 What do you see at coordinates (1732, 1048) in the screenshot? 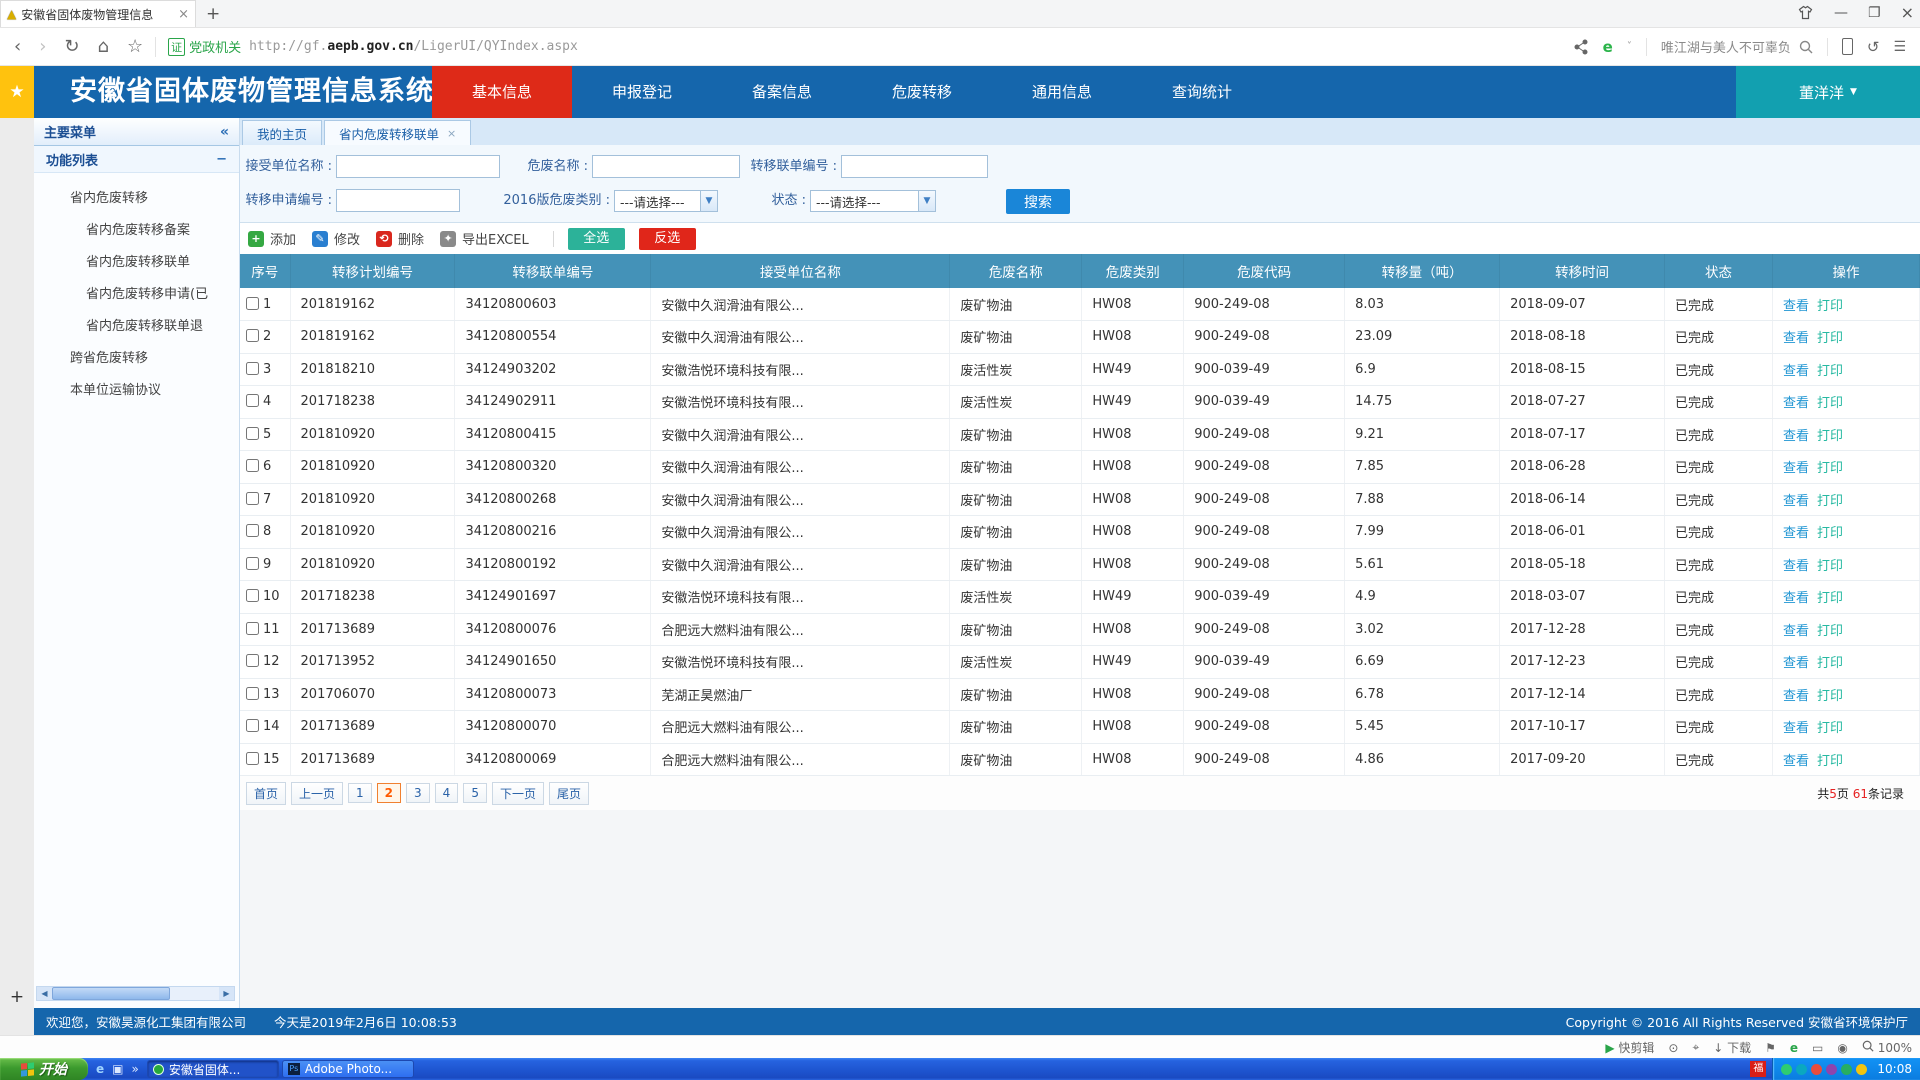
I see `download-button: ↓ 下载` at bounding box center [1732, 1048].